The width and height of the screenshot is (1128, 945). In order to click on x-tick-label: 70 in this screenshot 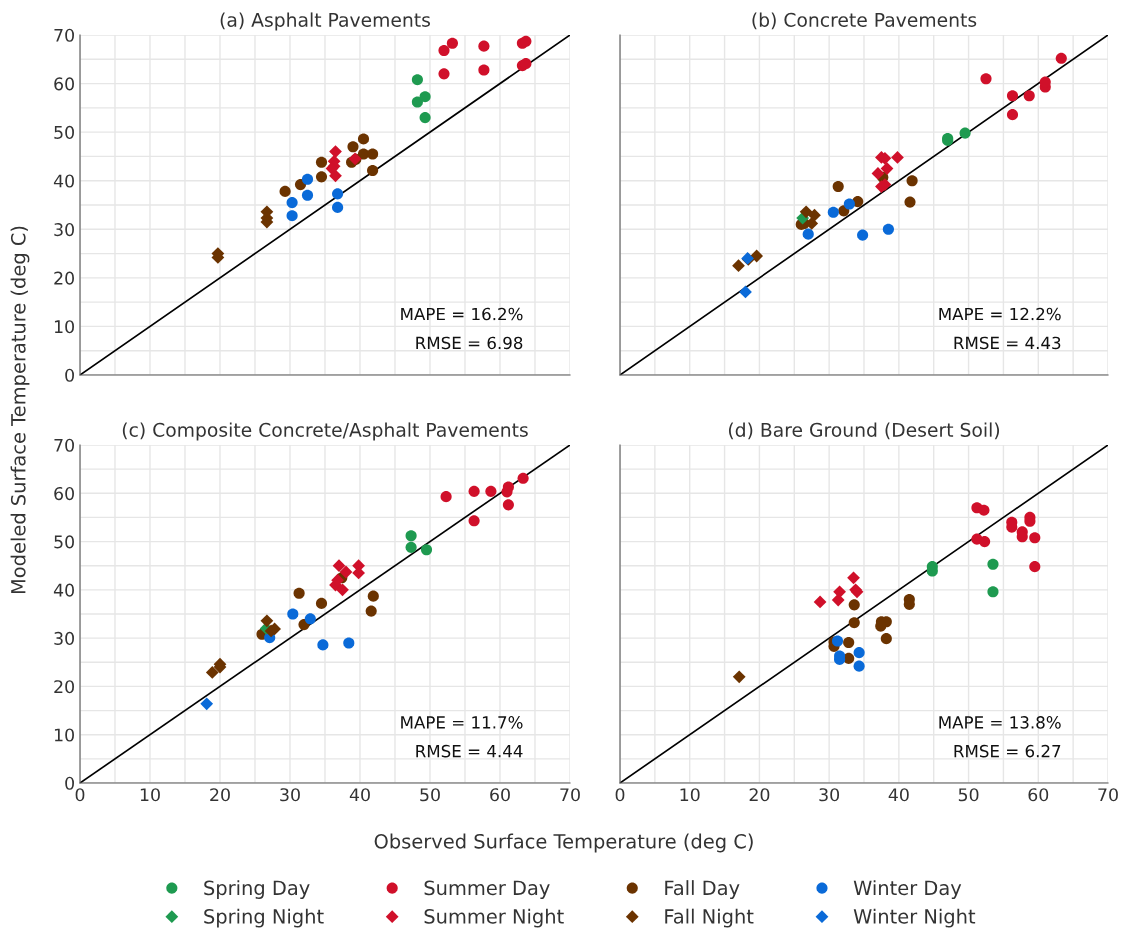, I will do `click(1108, 795)`.